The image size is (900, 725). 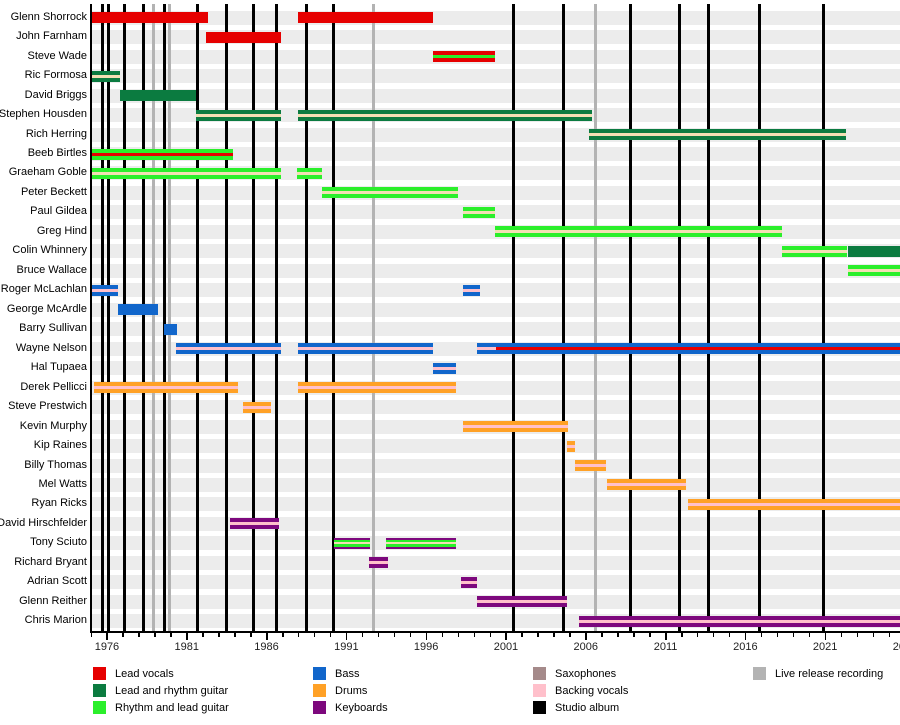 I want to click on legend-swatch-purple, so click(x=319, y=707).